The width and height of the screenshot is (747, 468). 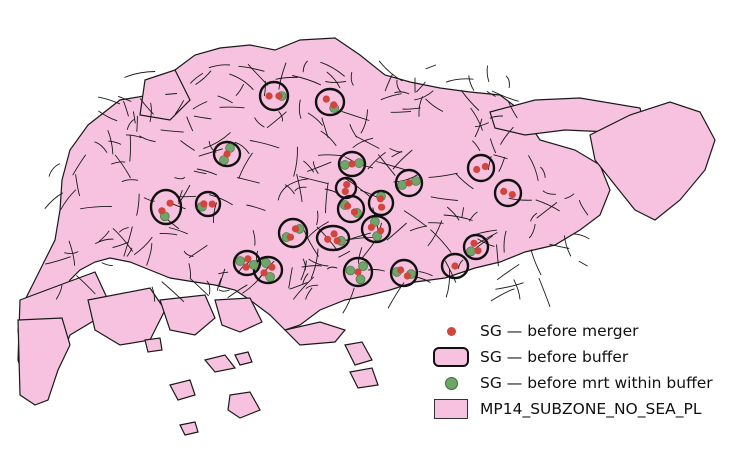 I want to click on legend-label: MP14_SUBZONE_NO_SEA_PL, so click(x=591, y=409).